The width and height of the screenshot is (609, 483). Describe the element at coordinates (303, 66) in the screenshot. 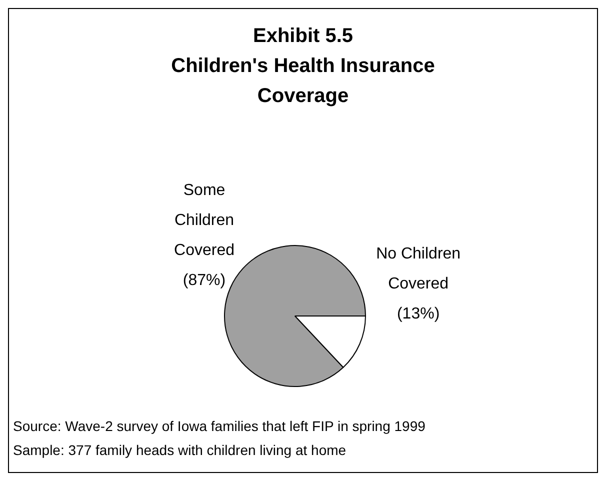

I see `chart-title: Exhibit 5.5 Children's Health Insurance Coverage` at that location.